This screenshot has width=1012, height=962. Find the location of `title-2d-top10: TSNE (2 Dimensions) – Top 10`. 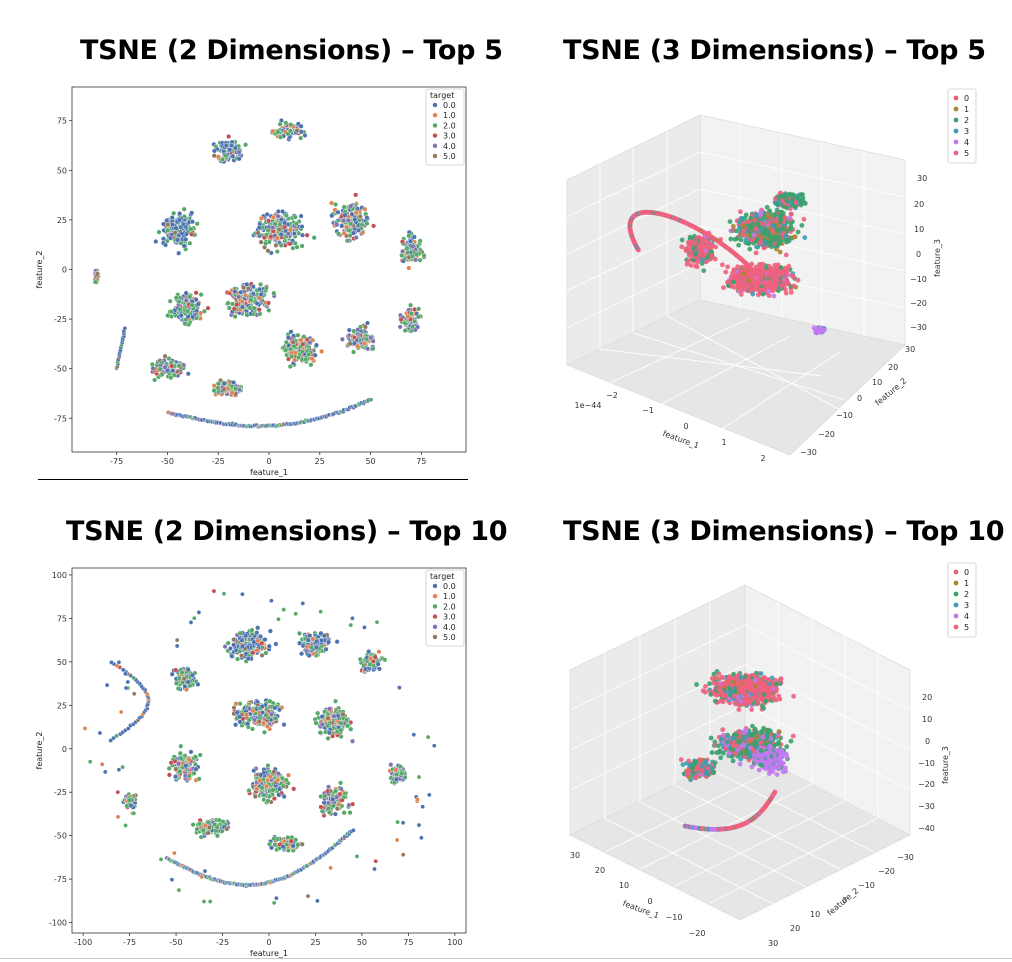

title-2d-top10: TSNE (2 Dimensions) – Top 10 is located at coordinates (287, 531).